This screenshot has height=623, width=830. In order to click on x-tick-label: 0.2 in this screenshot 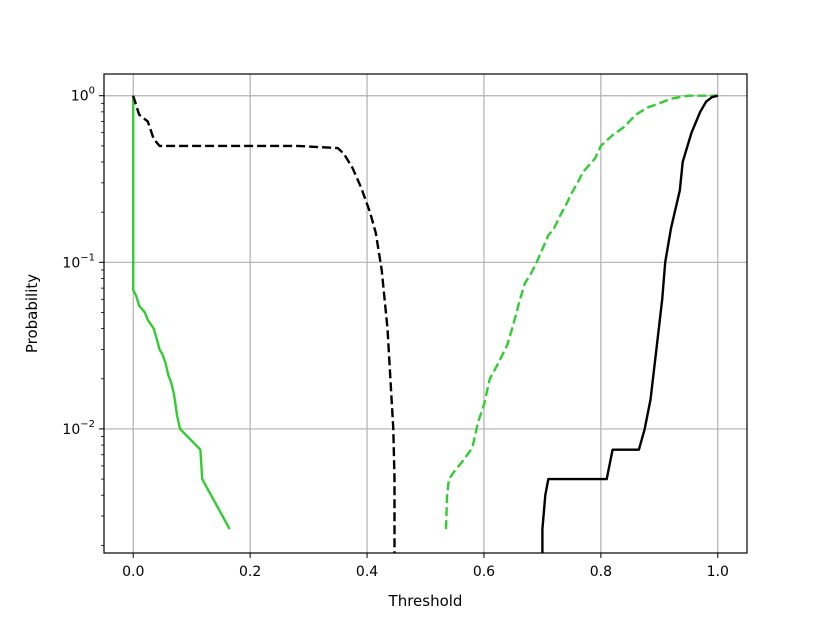, I will do `click(250, 572)`.